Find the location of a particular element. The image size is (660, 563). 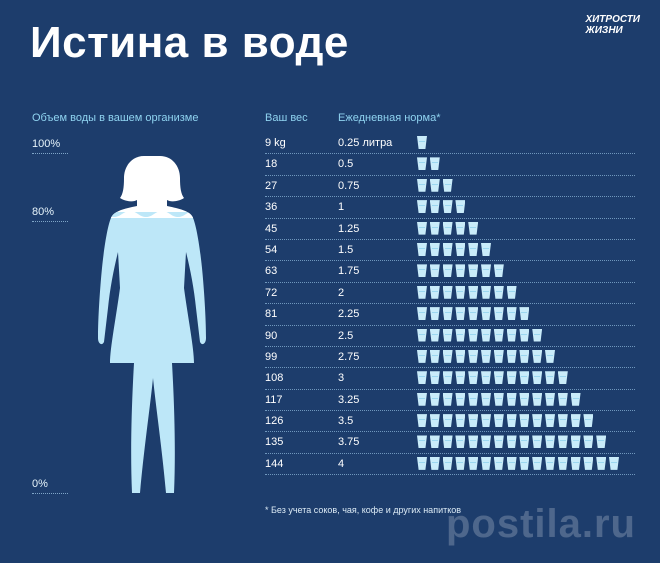

row-weight: 90 is located at coordinates (271, 335).